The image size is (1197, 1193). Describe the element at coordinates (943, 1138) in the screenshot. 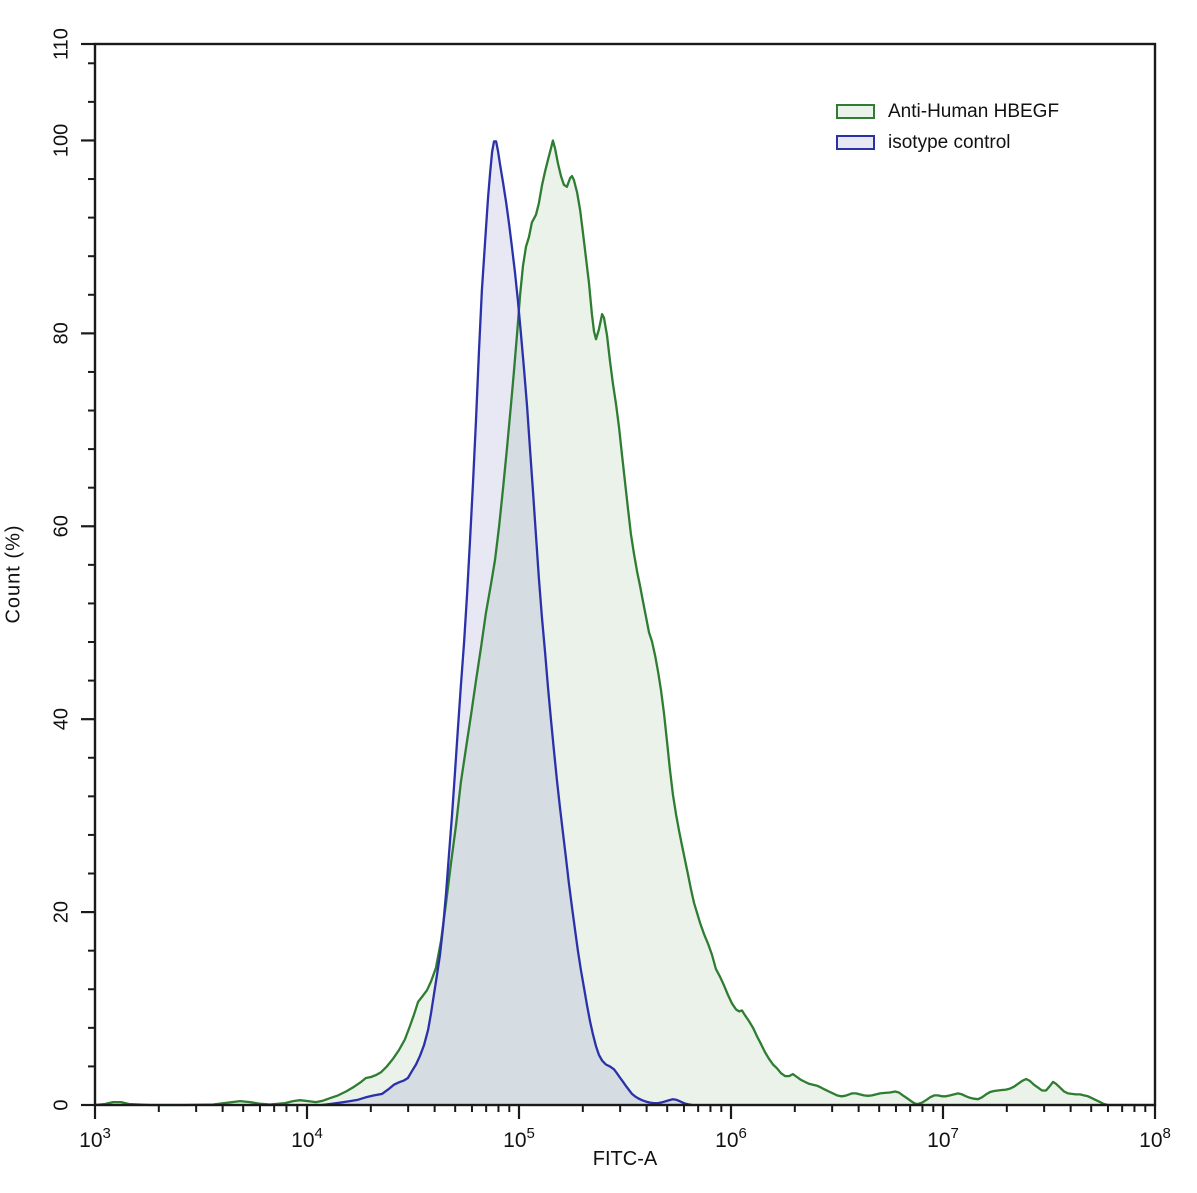

I see `x-tick-label: 10⁷` at that location.